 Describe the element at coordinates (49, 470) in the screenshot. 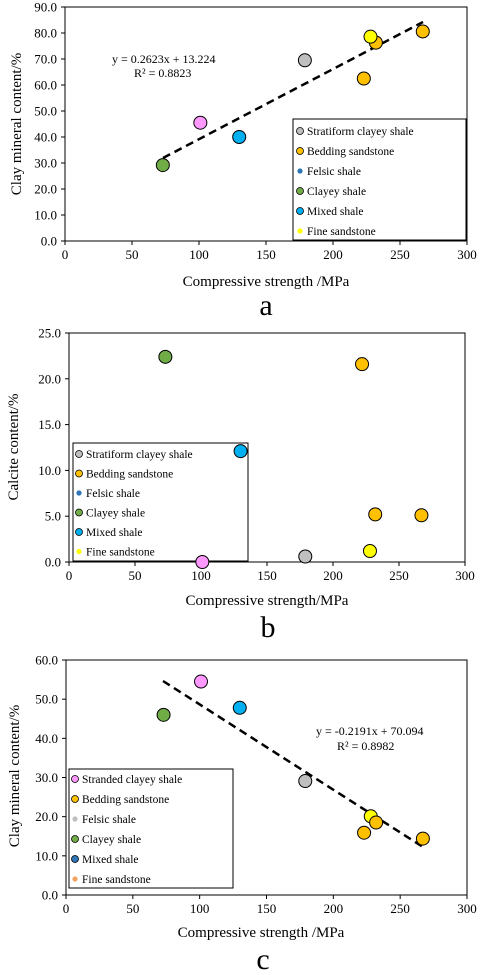

I see `chart-b-ytick-label: 10.0` at that location.